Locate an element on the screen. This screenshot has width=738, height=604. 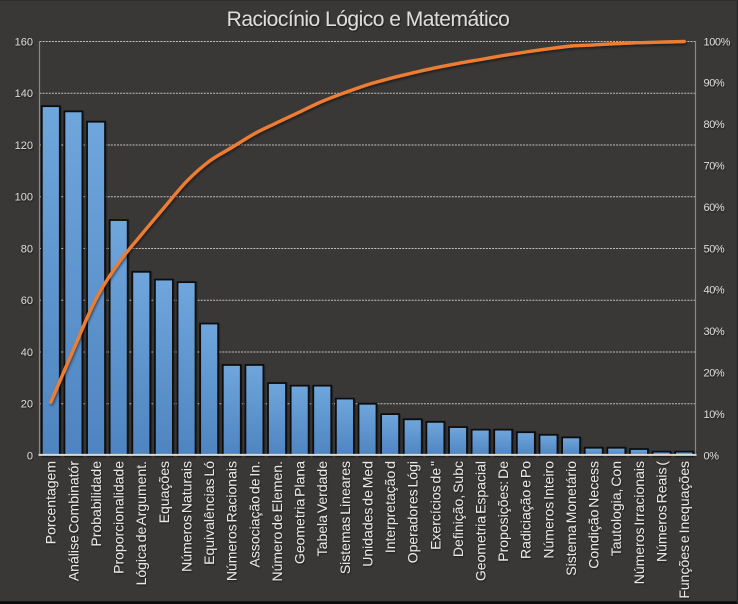
svg-text: 100% is located at coordinates (717, 42).